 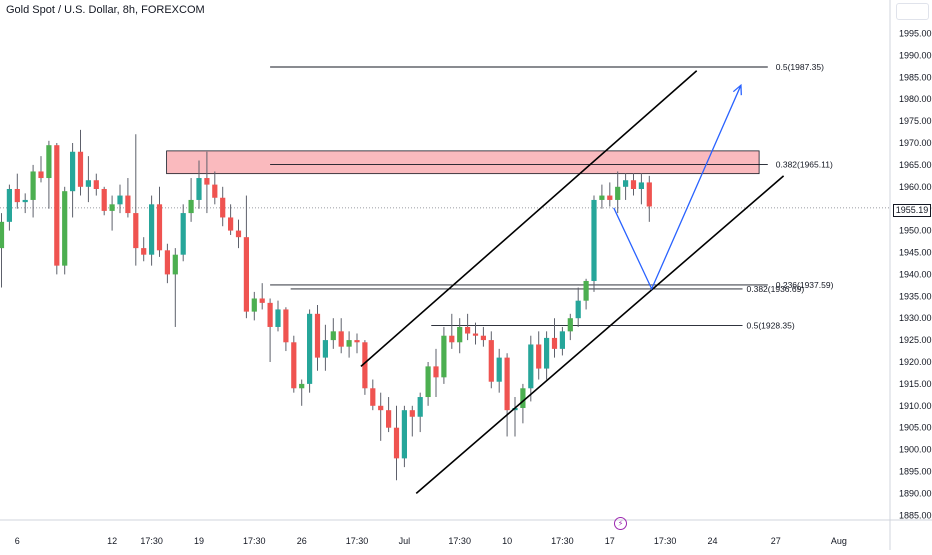 What do you see at coordinates (915, 515) in the screenshot?
I see `y-tick-label: 1885.00` at bounding box center [915, 515].